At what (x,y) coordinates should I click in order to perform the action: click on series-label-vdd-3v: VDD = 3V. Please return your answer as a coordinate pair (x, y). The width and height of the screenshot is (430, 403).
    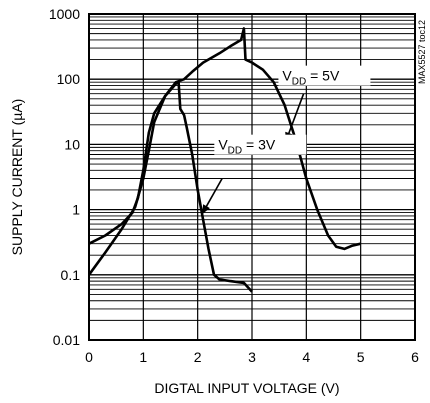
    Looking at the image, I should click on (247, 147).